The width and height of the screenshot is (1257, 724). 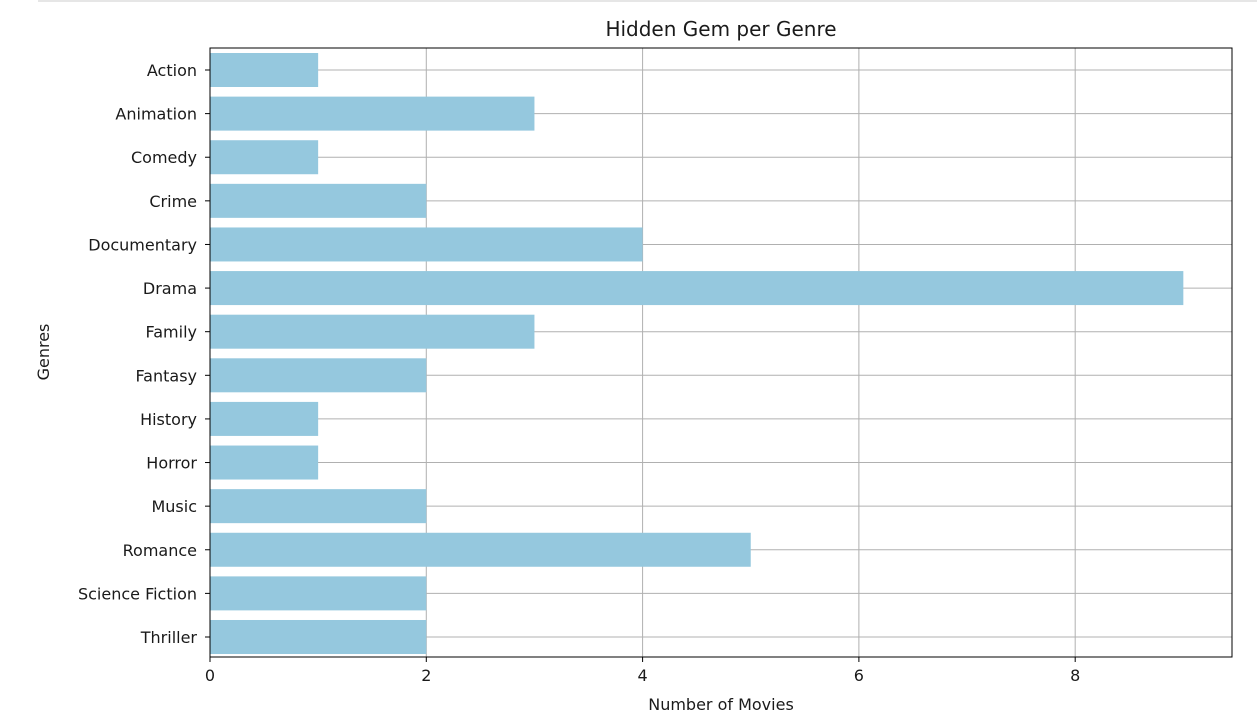 What do you see at coordinates (164, 157) in the screenshot?
I see `y-tick-label: Comedy` at bounding box center [164, 157].